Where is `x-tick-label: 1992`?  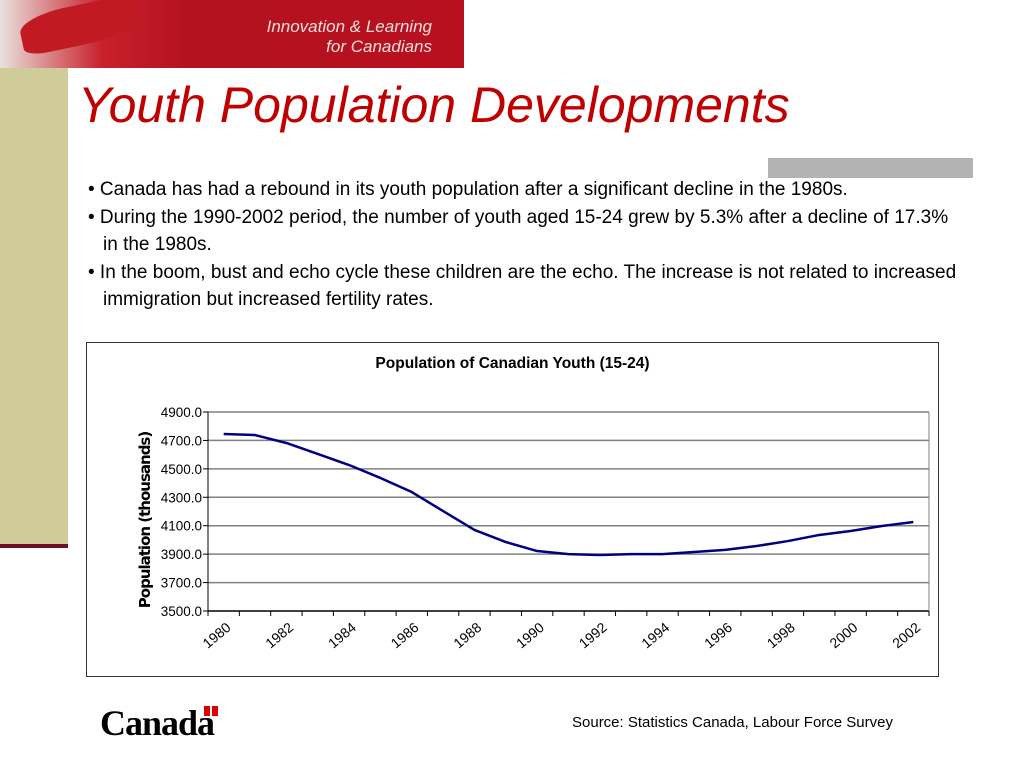
x-tick-label: 1992 is located at coordinates (593, 635).